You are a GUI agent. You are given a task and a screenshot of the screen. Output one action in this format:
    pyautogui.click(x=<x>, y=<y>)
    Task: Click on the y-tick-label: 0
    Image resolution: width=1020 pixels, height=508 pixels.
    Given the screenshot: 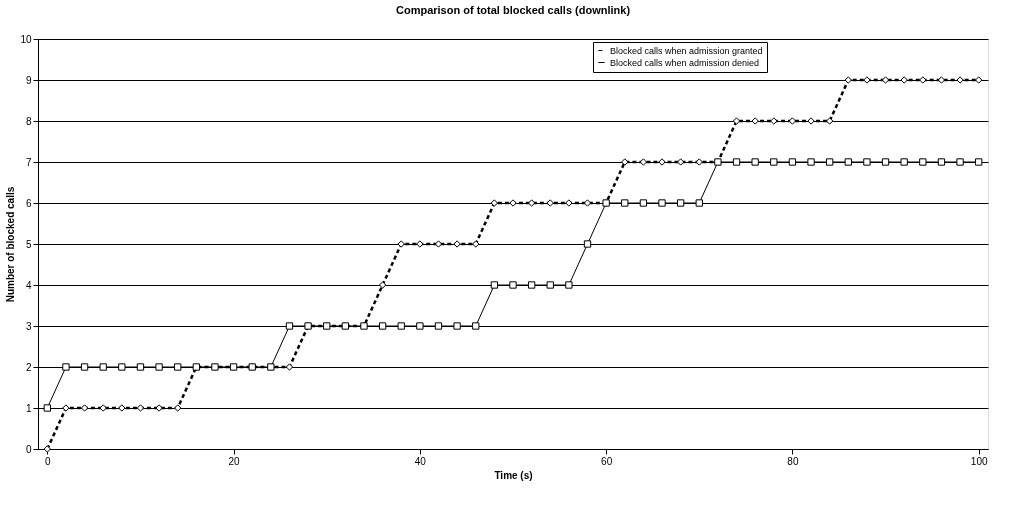 What is the action you would take?
    pyautogui.click(x=28, y=449)
    